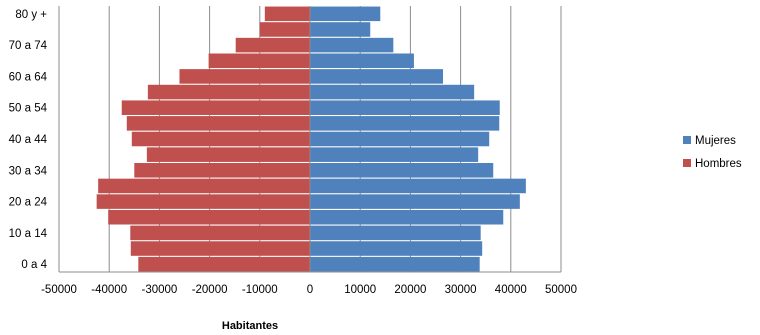  What do you see at coordinates (260, 290) in the screenshot?
I see `x-tick-label: -10000` at bounding box center [260, 290].